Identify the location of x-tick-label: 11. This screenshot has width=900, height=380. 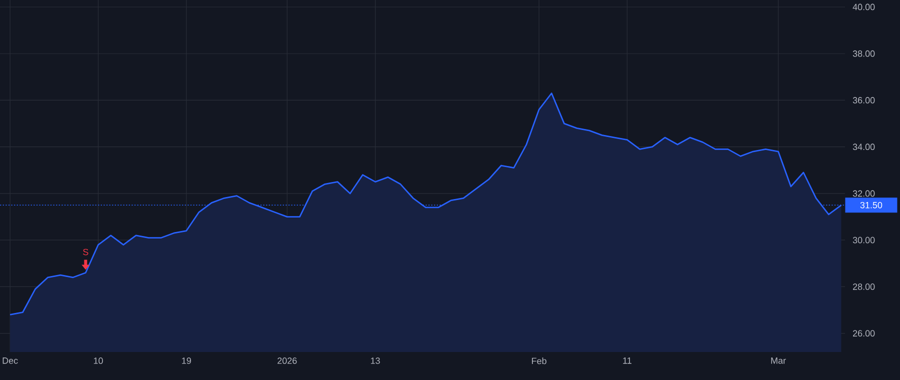
(627, 361).